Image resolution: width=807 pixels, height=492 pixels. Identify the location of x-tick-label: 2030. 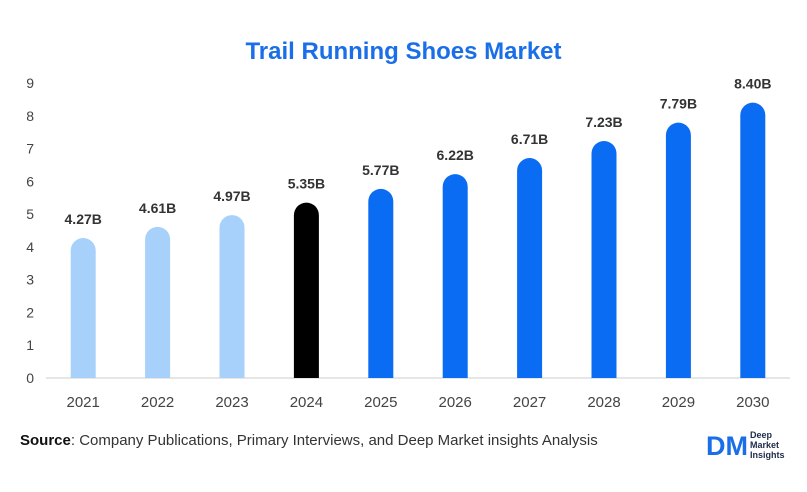
(752, 402).